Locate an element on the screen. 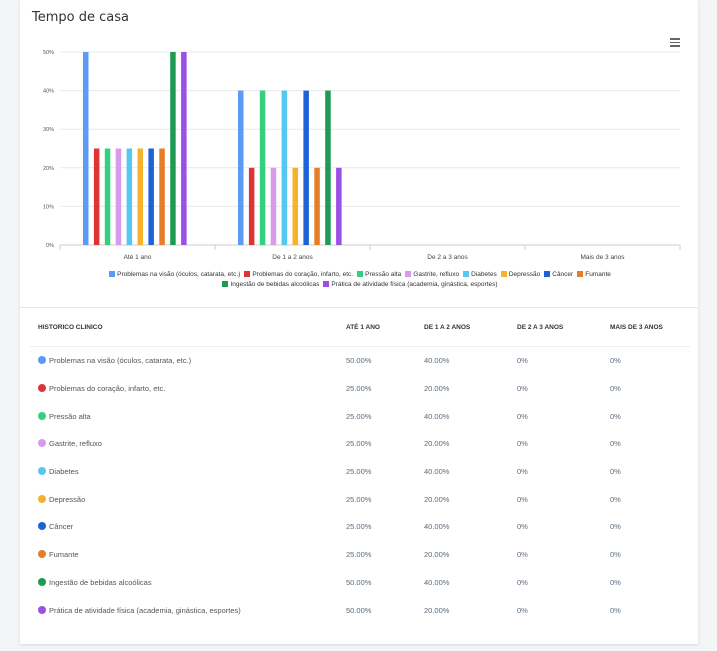 The image size is (717, 651). legend-item: Câncer is located at coordinates (558, 275).